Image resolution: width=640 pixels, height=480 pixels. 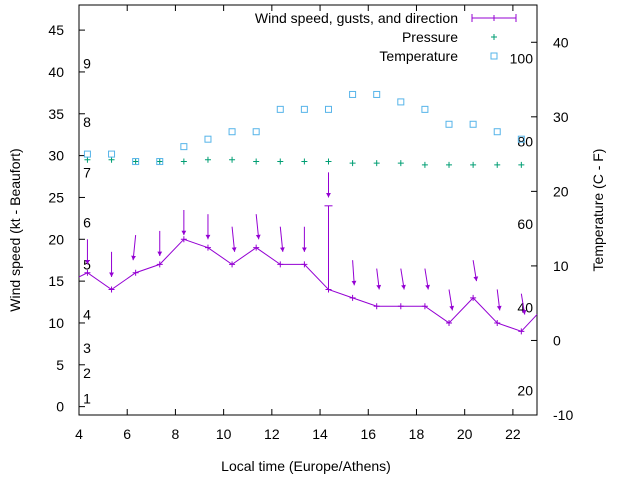 What do you see at coordinates (308, 285) in the screenshot?
I see `wind-speed-line` at bounding box center [308, 285].